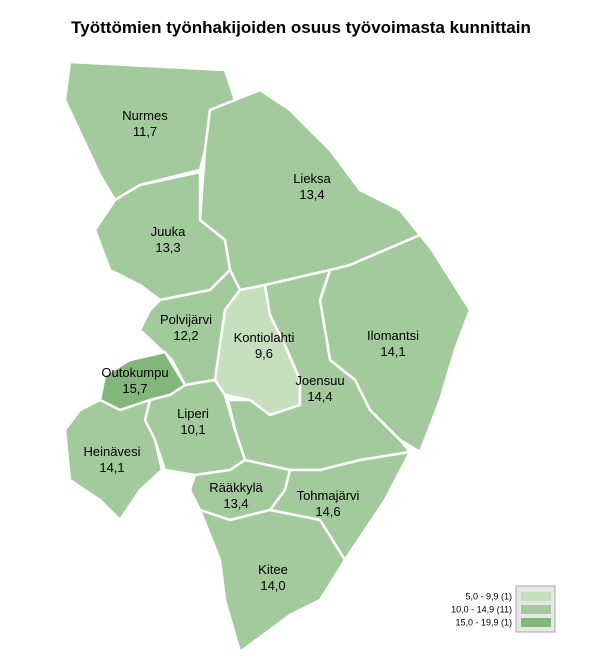  Describe the element at coordinates (185, 335) in the screenshot. I see `region-value: 12,2` at that location.